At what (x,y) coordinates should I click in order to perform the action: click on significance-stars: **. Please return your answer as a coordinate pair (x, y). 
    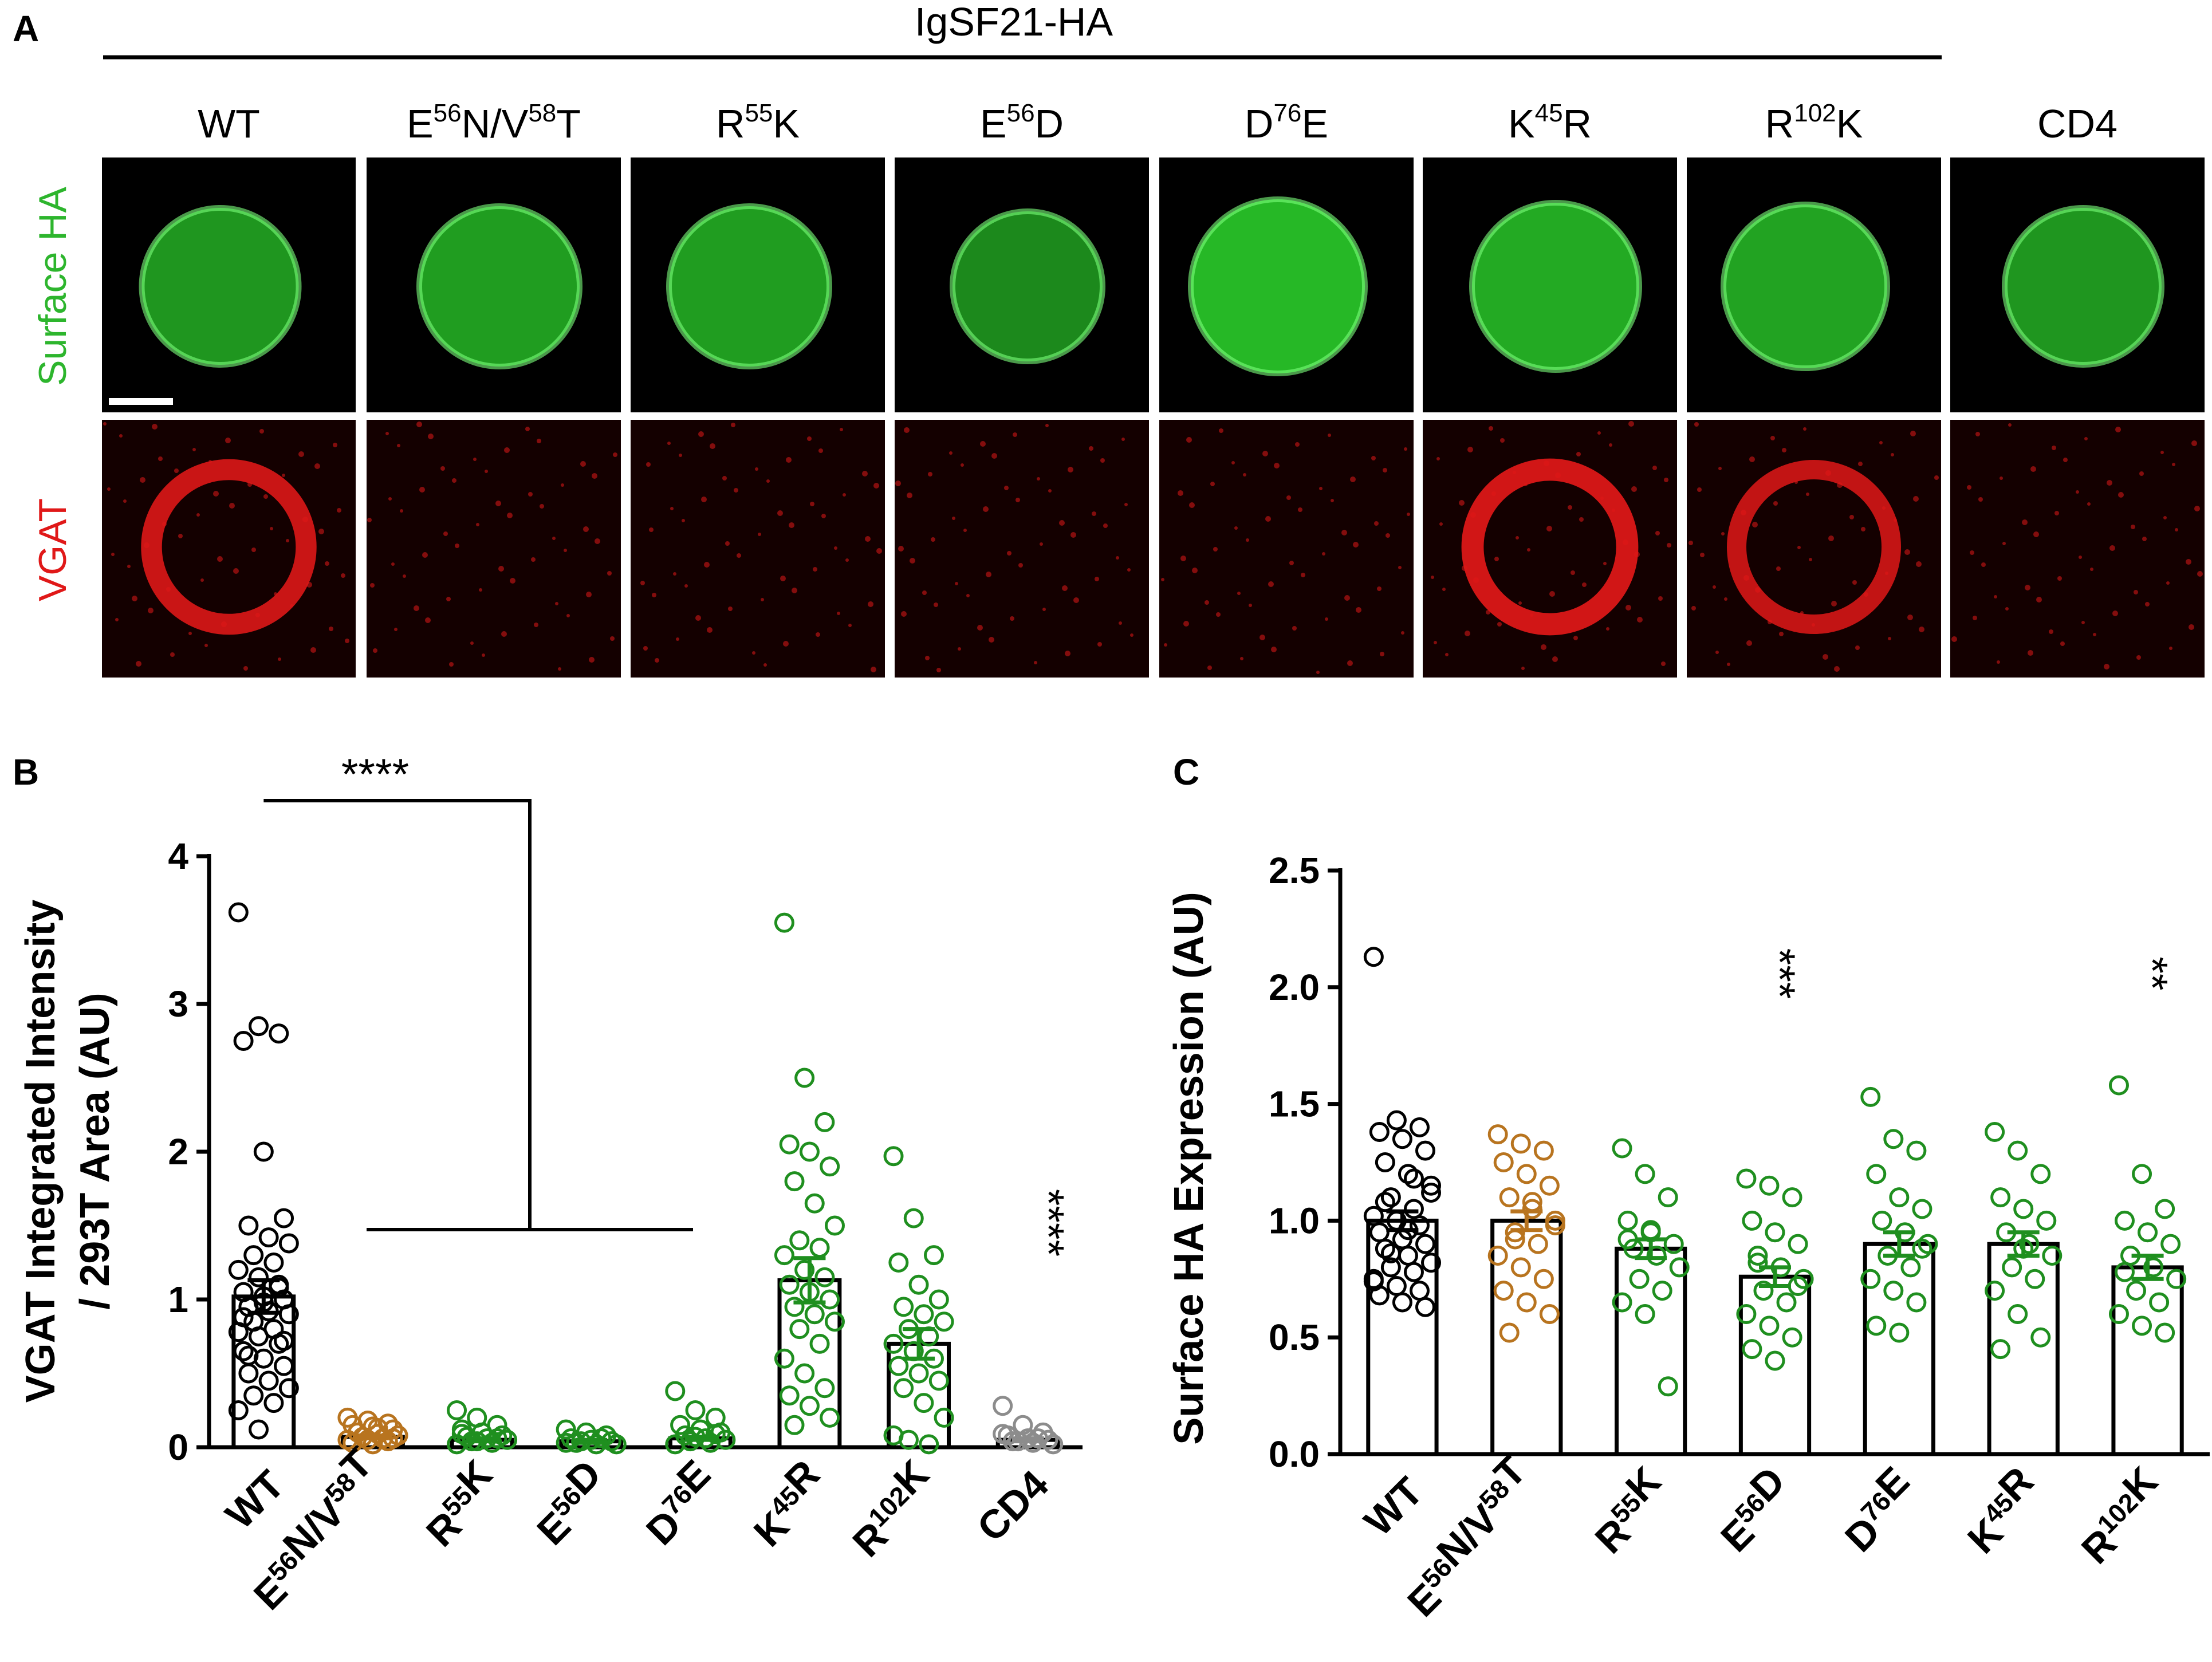
    Looking at the image, I should click on (2152, 973).